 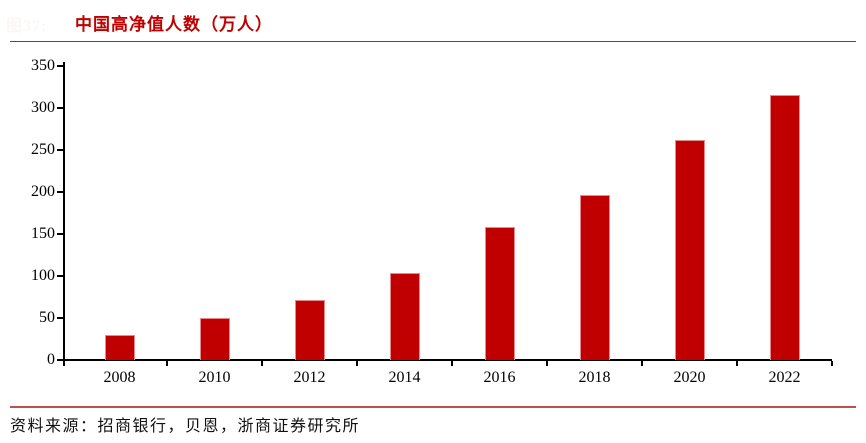 I want to click on bar-slot-2016, so click(x=499, y=213).